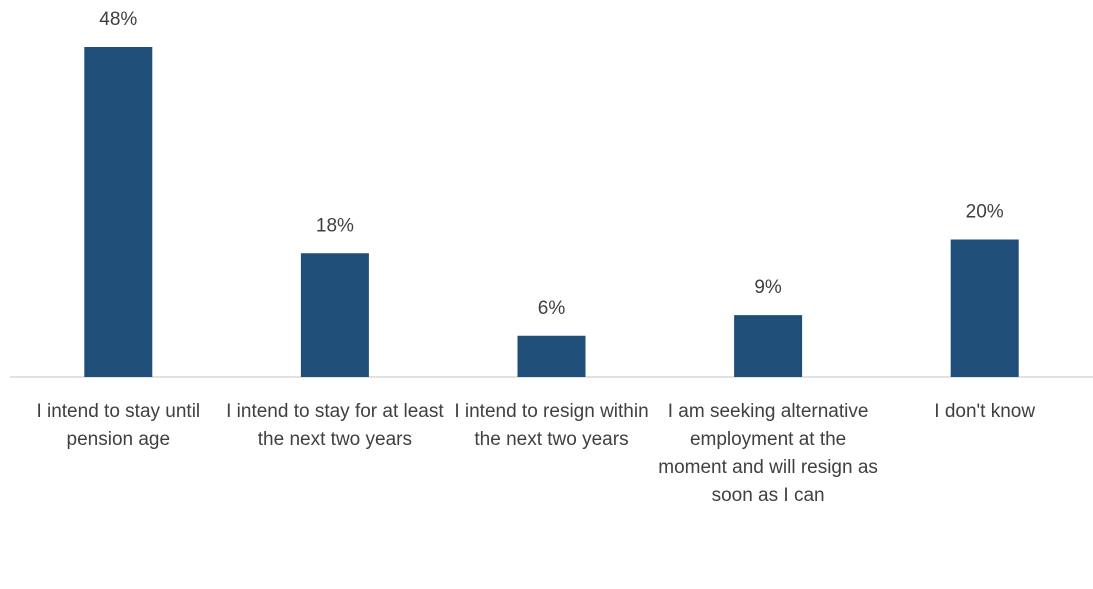 The height and width of the screenshot is (589, 1093). I want to click on x-tick-label: I intend to stay until pension age, so click(118, 425).